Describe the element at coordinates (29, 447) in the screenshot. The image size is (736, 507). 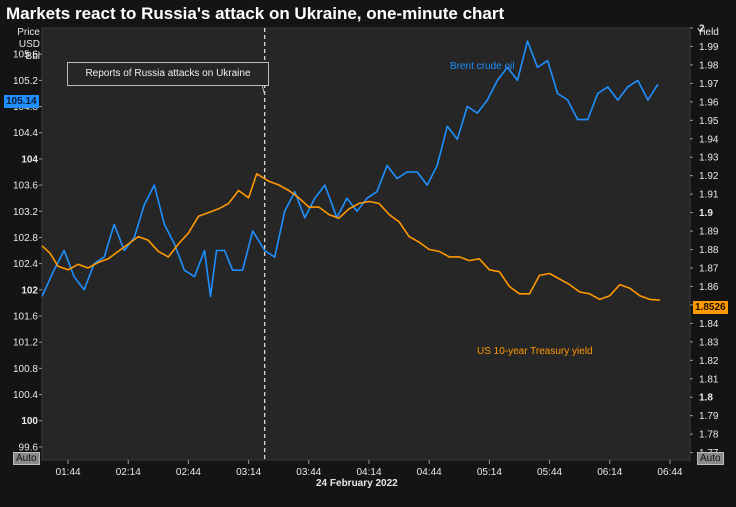
I see `left-axis-tick-label: 99.6` at that location.